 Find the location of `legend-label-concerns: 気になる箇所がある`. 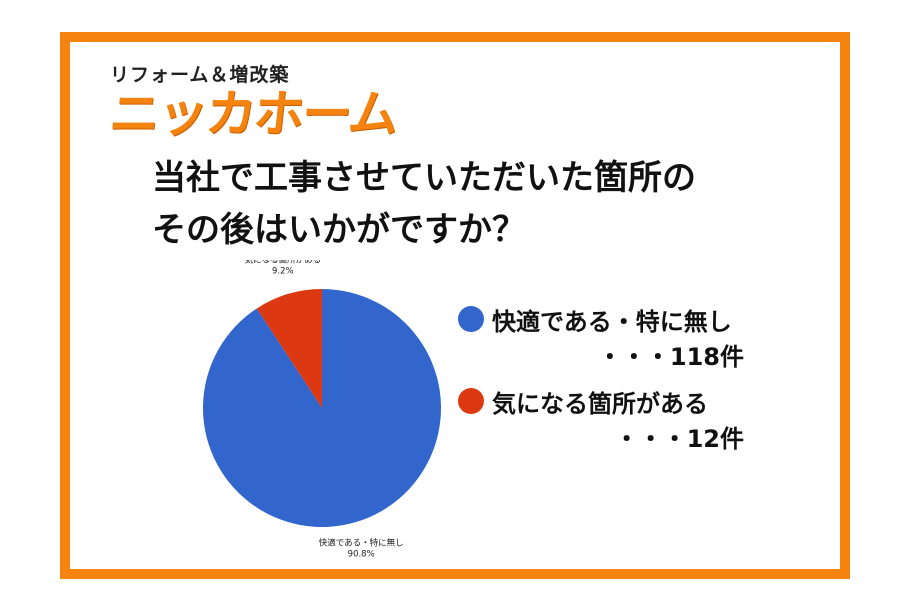

legend-label-concerns: 気になる箇所がある is located at coordinates (600, 403).